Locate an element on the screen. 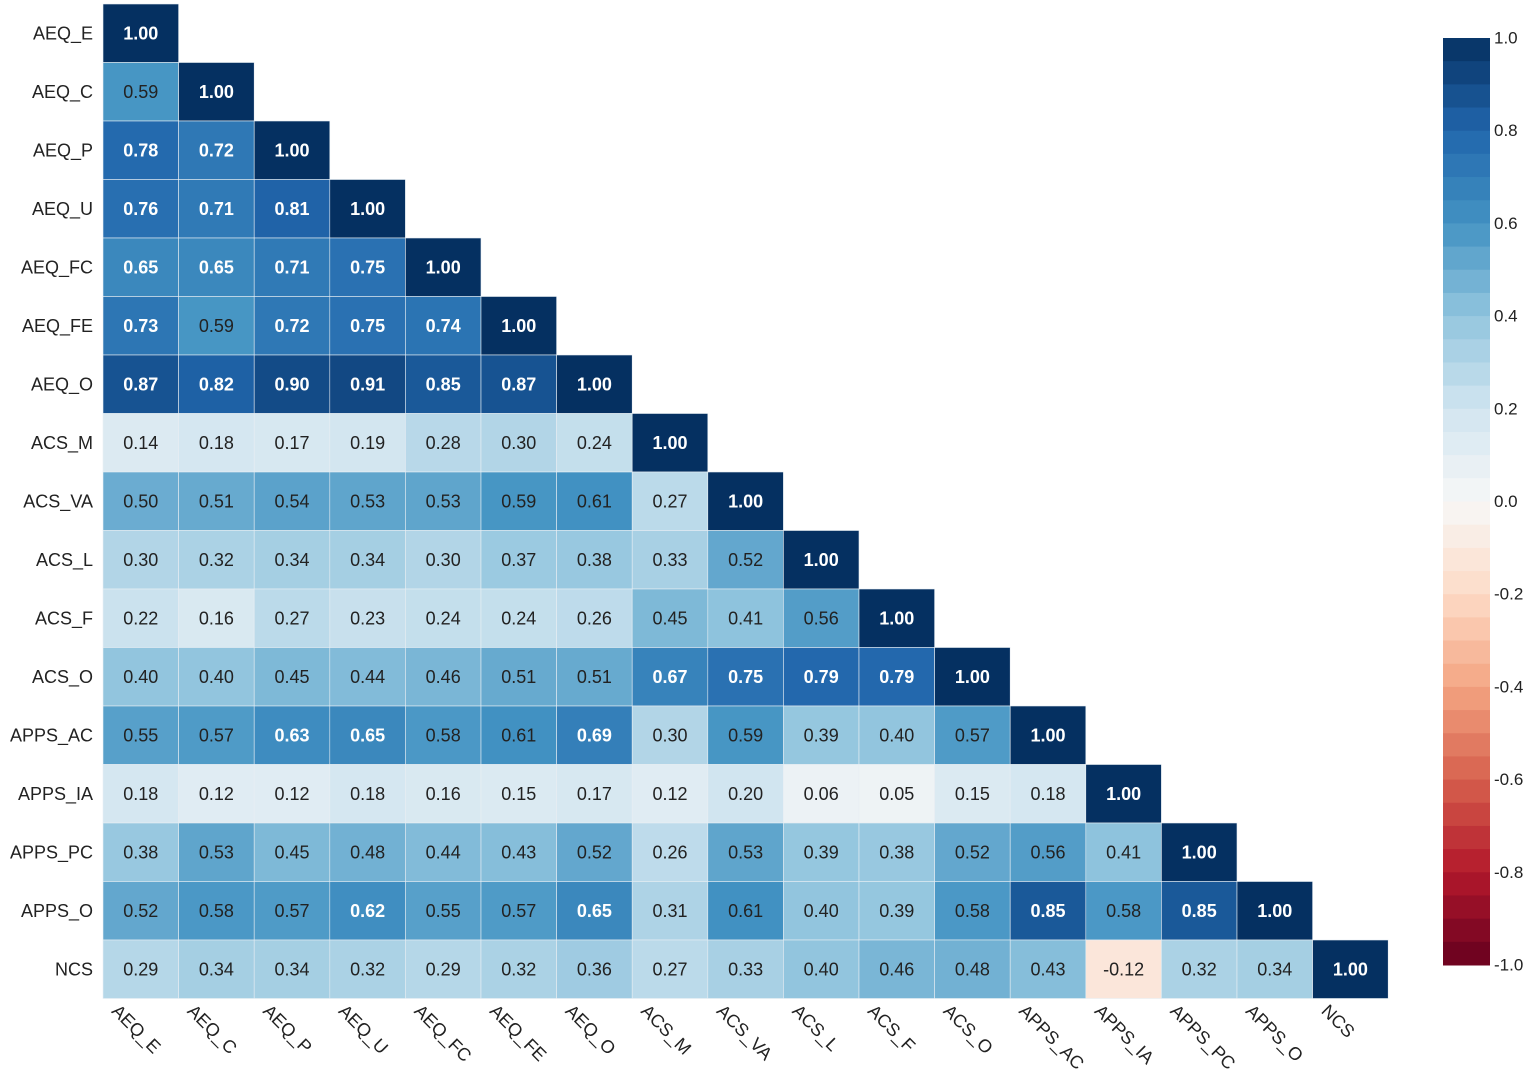 The height and width of the screenshot is (1077, 1535). colorbar-tick-label: 1.0 is located at coordinates (1506, 38).